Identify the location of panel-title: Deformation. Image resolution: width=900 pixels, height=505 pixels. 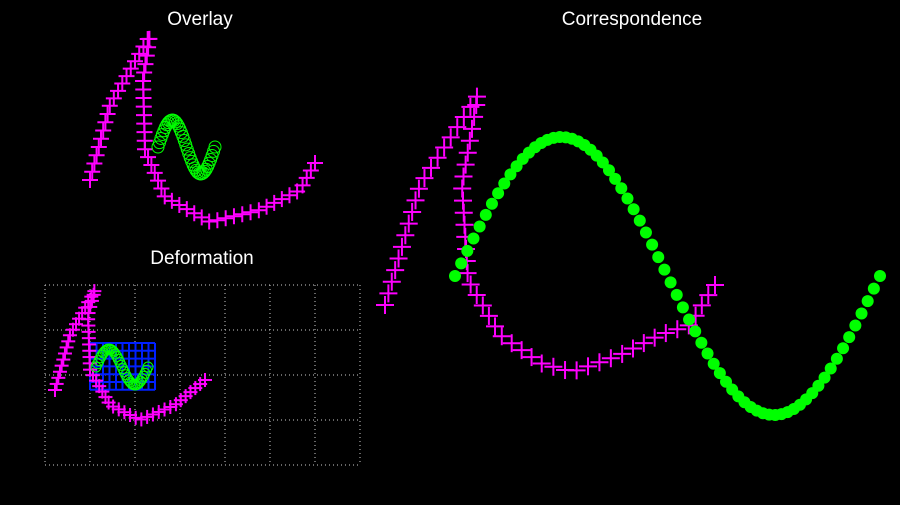
(202, 258).